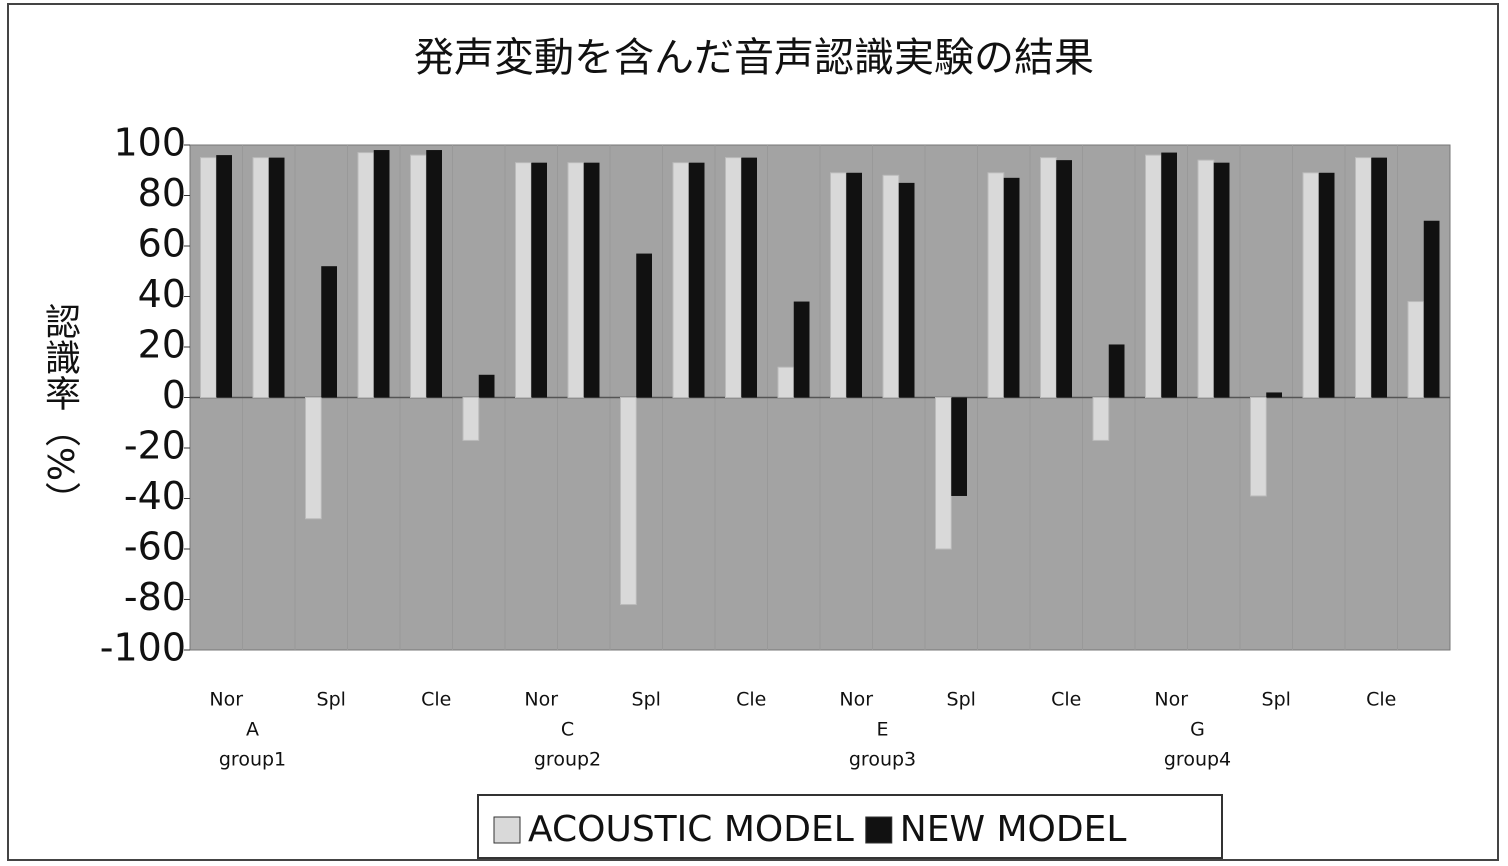 Image resolution: width=1508 pixels, height=866 pixels. What do you see at coordinates (567, 730) in the screenshot?
I see `group-label: C` at bounding box center [567, 730].